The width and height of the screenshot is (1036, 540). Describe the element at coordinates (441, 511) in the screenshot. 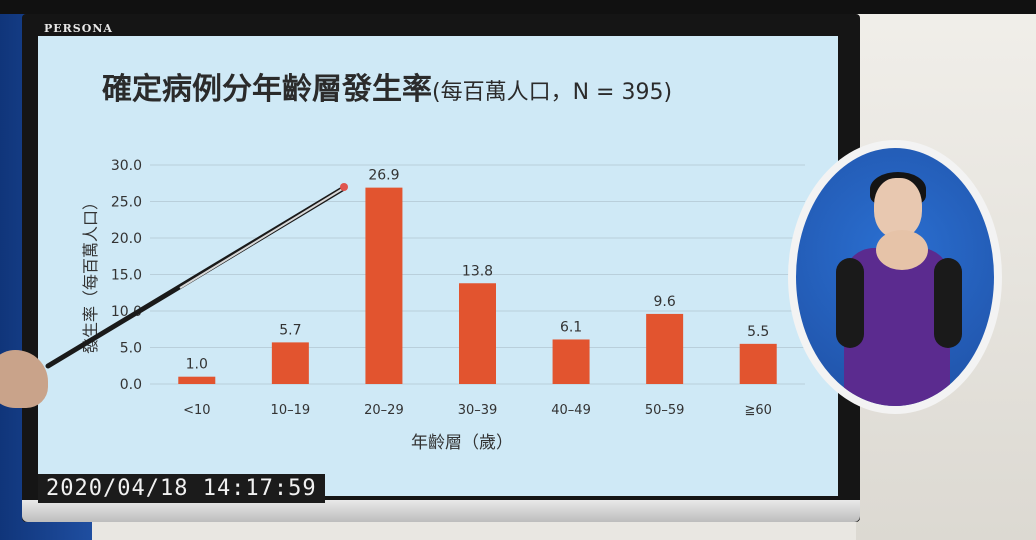

I see `monitor-chin` at that location.